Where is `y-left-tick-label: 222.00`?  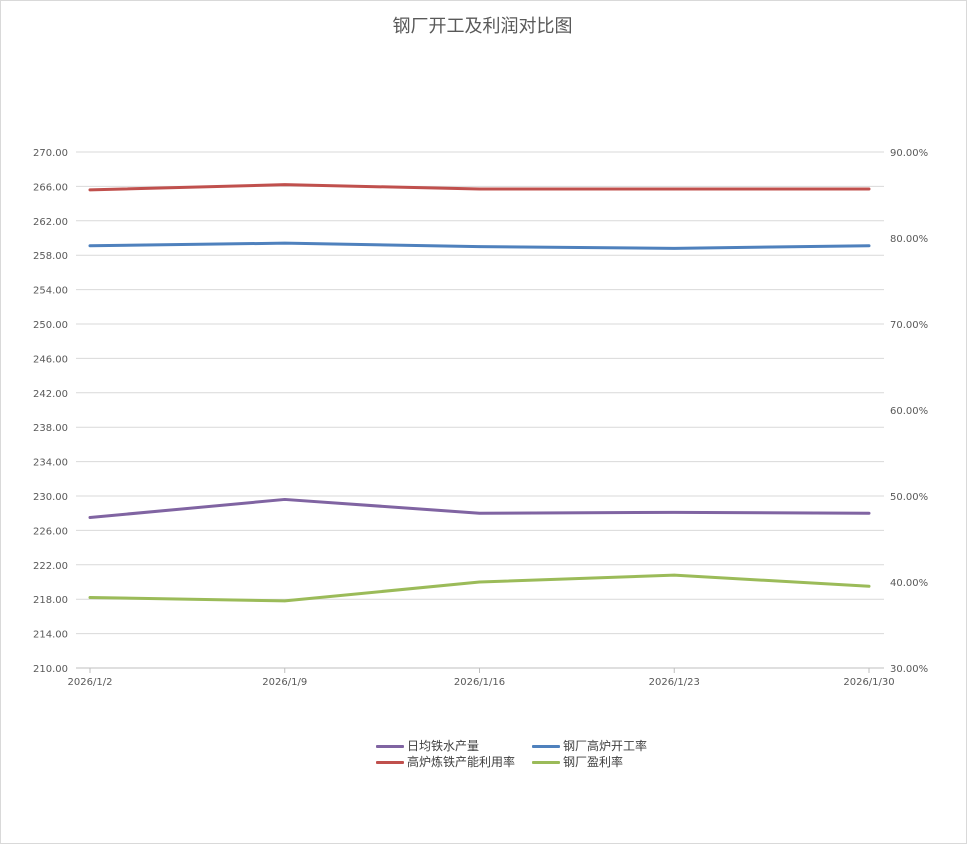 y-left-tick-label: 222.00 is located at coordinates (50, 566).